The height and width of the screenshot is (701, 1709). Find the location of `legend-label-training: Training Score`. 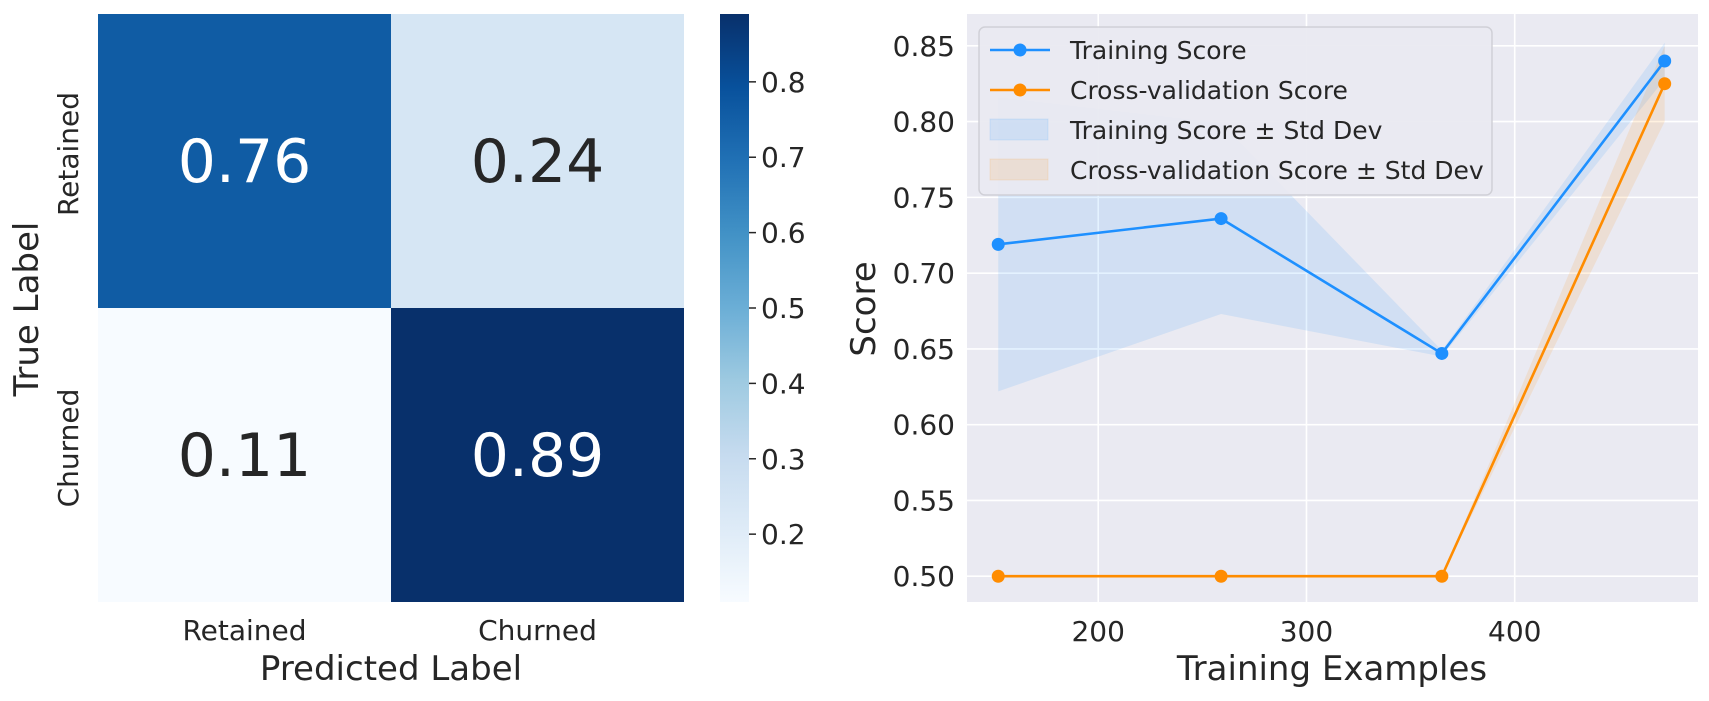

legend-label-training: Training Score is located at coordinates (1158, 50).